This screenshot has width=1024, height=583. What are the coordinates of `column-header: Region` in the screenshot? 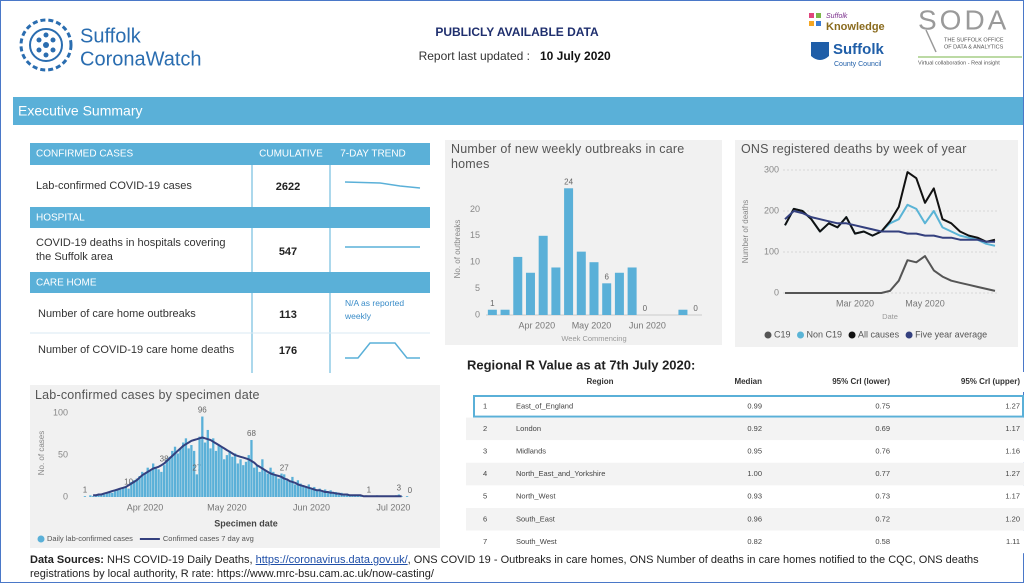 It's located at (599, 381).